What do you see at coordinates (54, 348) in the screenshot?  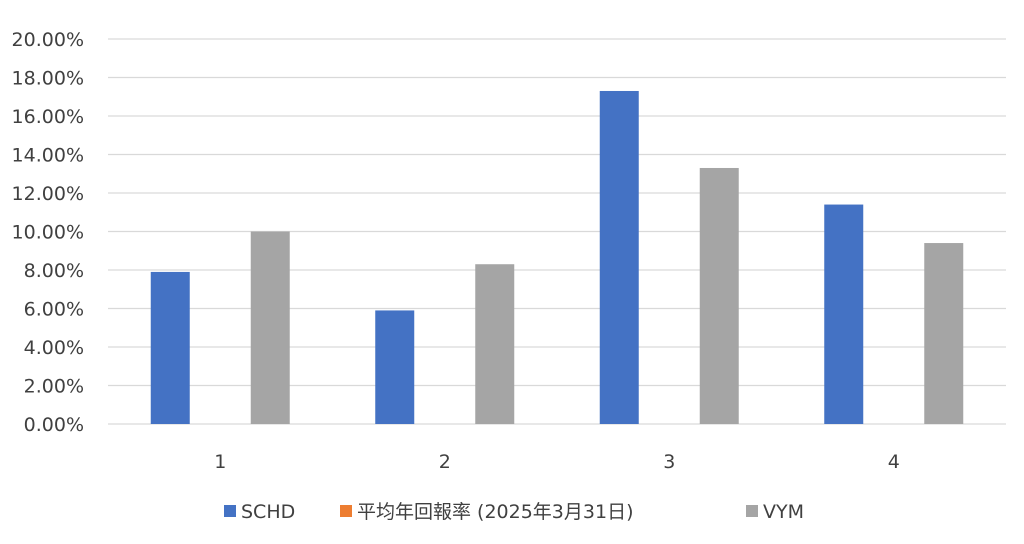 I see `y-tick-label: 4.00%` at bounding box center [54, 348].